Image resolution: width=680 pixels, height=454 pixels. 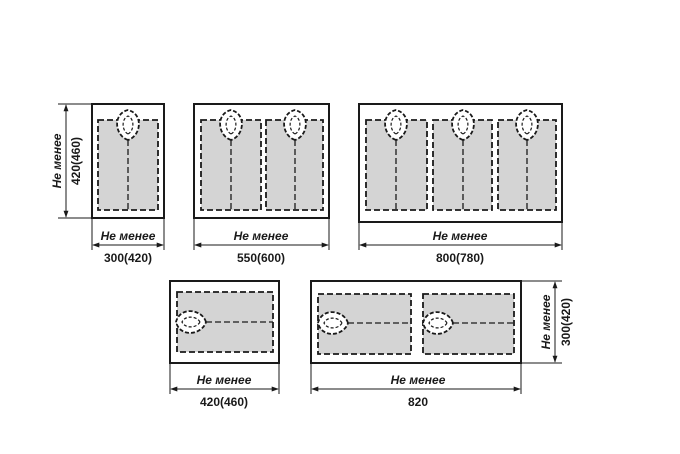 What do you see at coordinates (460, 258) in the screenshot?
I see `width-dimension-value: 800(780)` at bounding box center [460, 258].